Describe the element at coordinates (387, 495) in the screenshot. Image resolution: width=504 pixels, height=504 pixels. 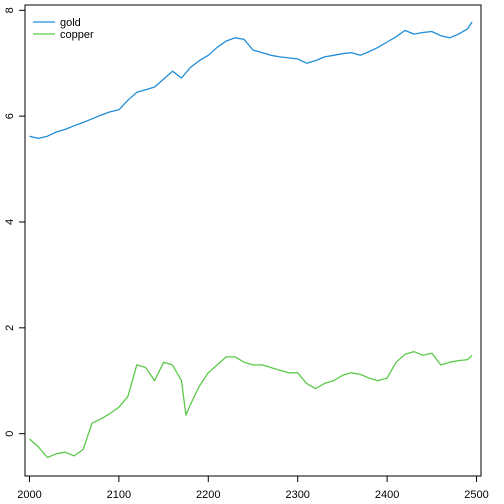
I see `x-tick-label: 2400` at that location.